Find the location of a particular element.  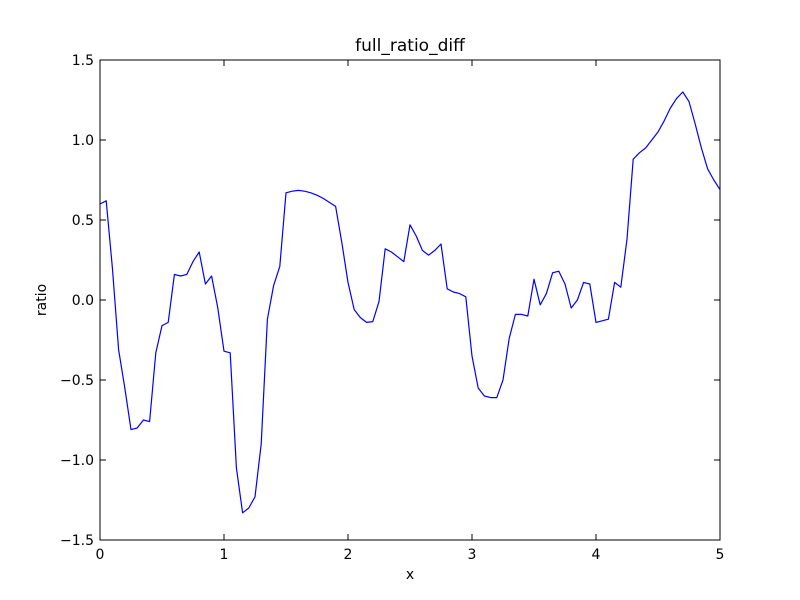

x-tick-label: 5 is located at coordinates (720, 555).